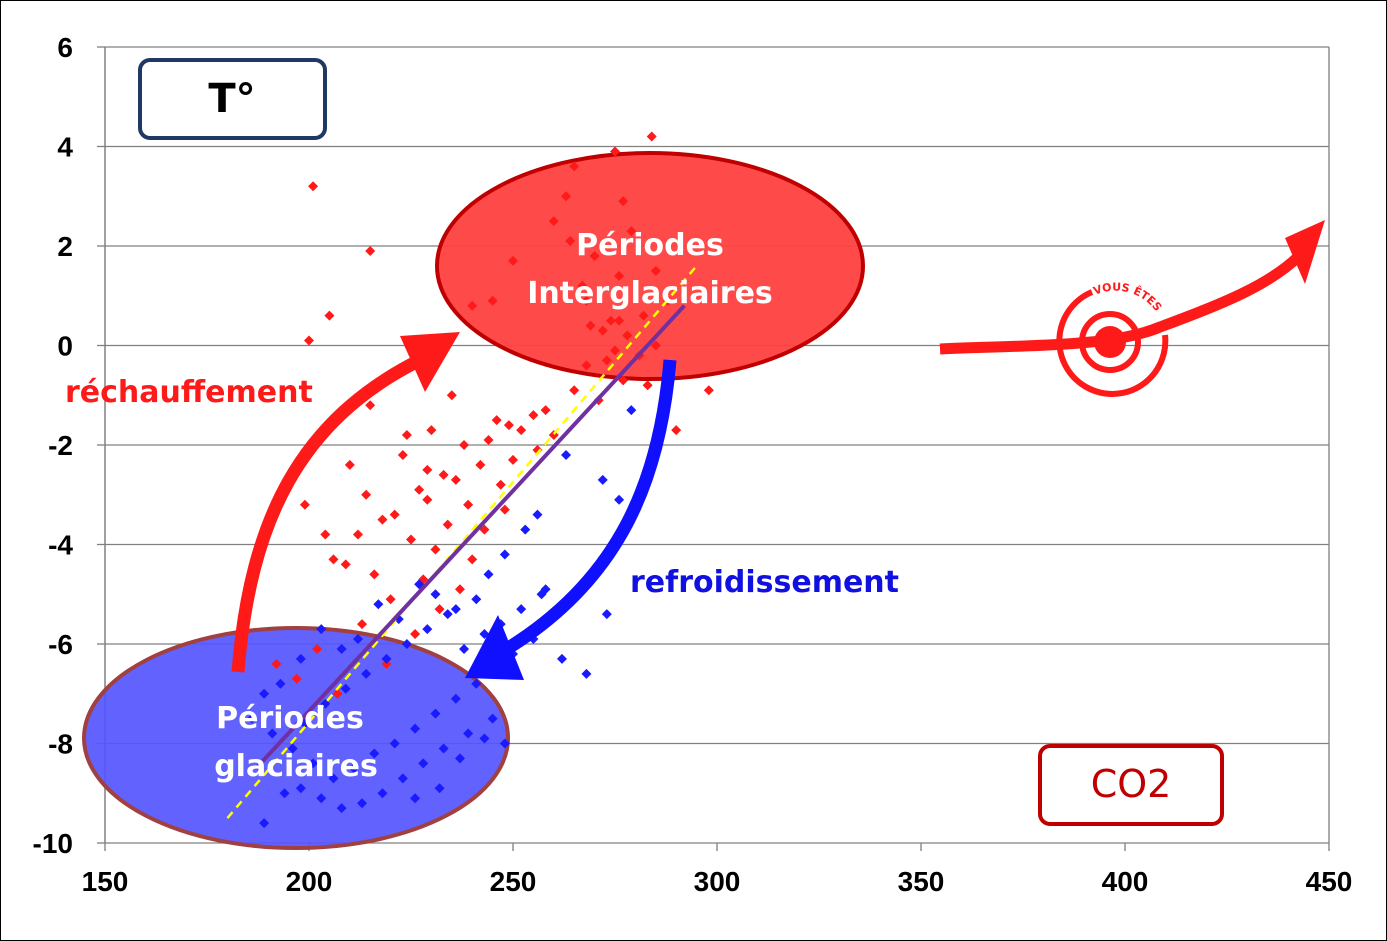 This screenshot has width=1387, height=941. Describe the element at coordinates (60, 445) in the screenshot. I see `y-tick-label: -2` at that location.